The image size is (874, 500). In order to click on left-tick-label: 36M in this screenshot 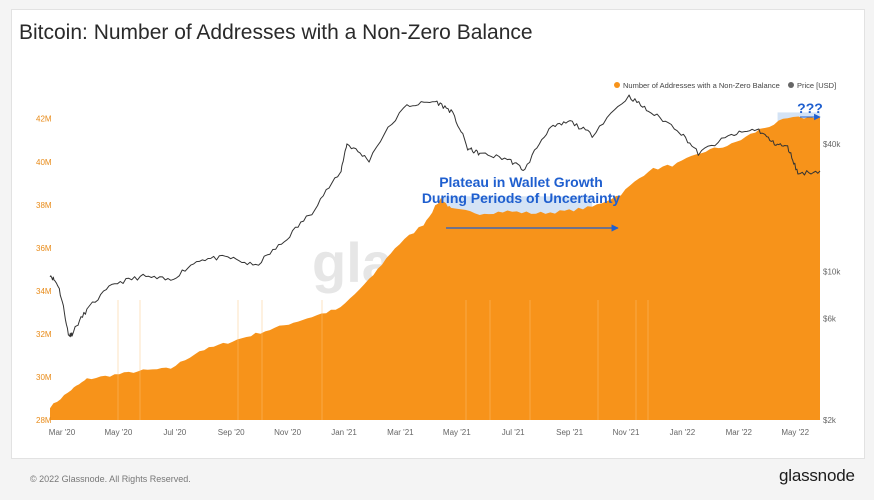, I will do `click(44, 248)`.